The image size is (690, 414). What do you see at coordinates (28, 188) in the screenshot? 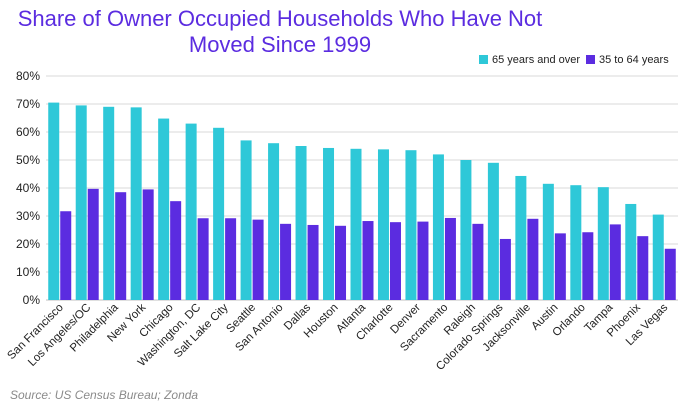
I see `y-tick-label: 40%` at bounding box center [28, 188].